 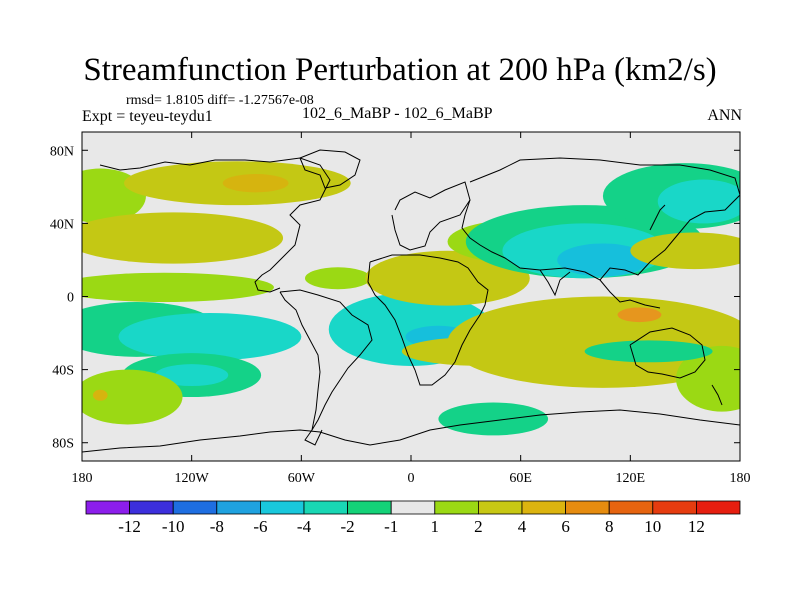 I want to click on coastline-south-america, so click(x=326, y=367).